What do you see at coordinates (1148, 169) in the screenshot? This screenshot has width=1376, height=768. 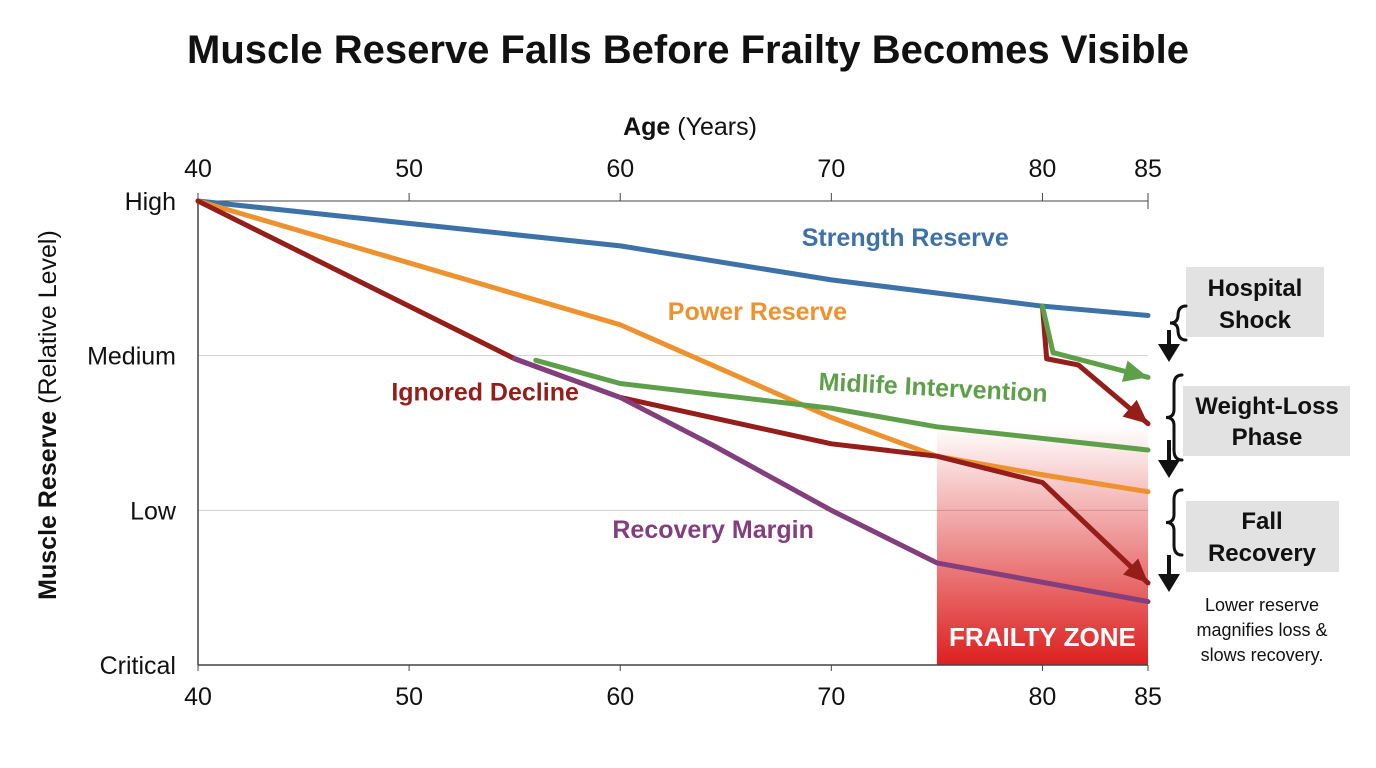 I see `x-tick-label-top: 85` at bounding box center [1148, 169].